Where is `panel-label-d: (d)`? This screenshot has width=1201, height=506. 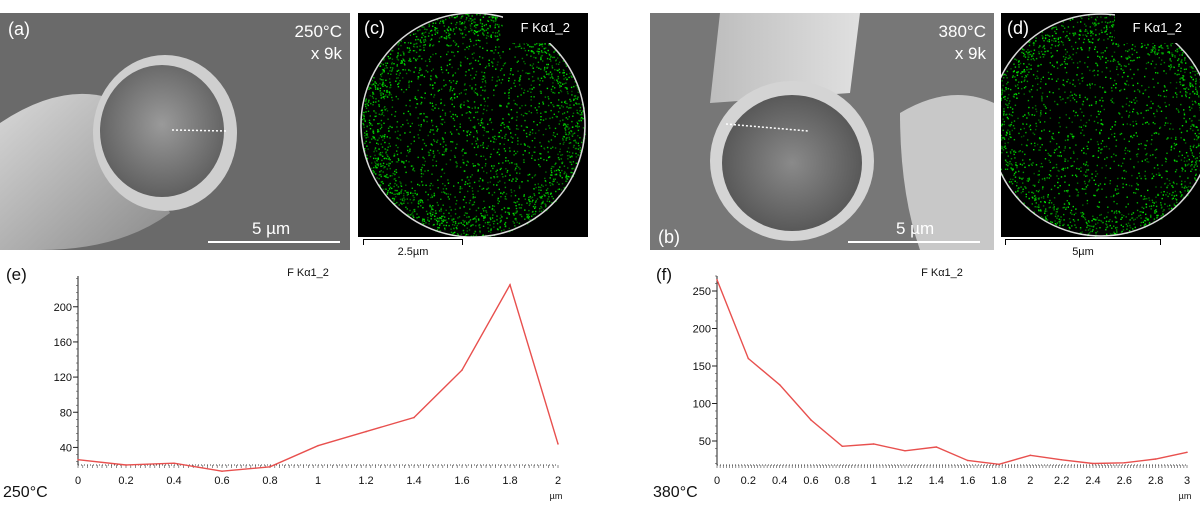
panel-label-d: (d) is located at coordinates (1018, 28).